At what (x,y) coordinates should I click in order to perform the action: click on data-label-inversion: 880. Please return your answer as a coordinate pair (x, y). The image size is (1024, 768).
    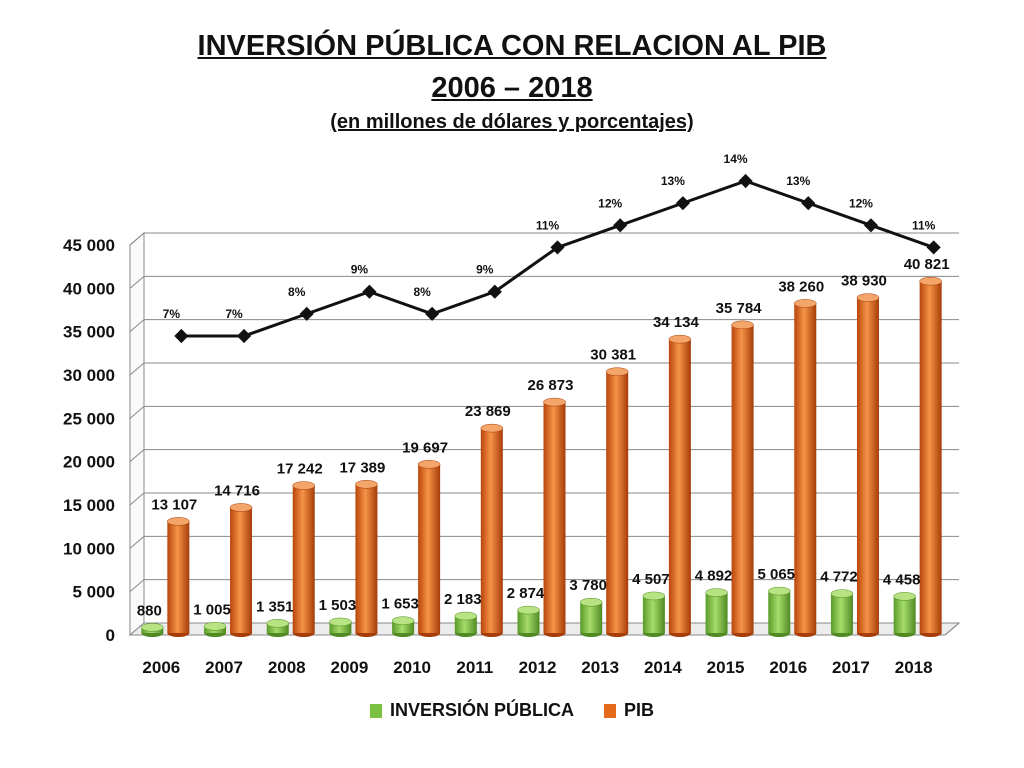
    Looking at the image, I should click on (149, 610).